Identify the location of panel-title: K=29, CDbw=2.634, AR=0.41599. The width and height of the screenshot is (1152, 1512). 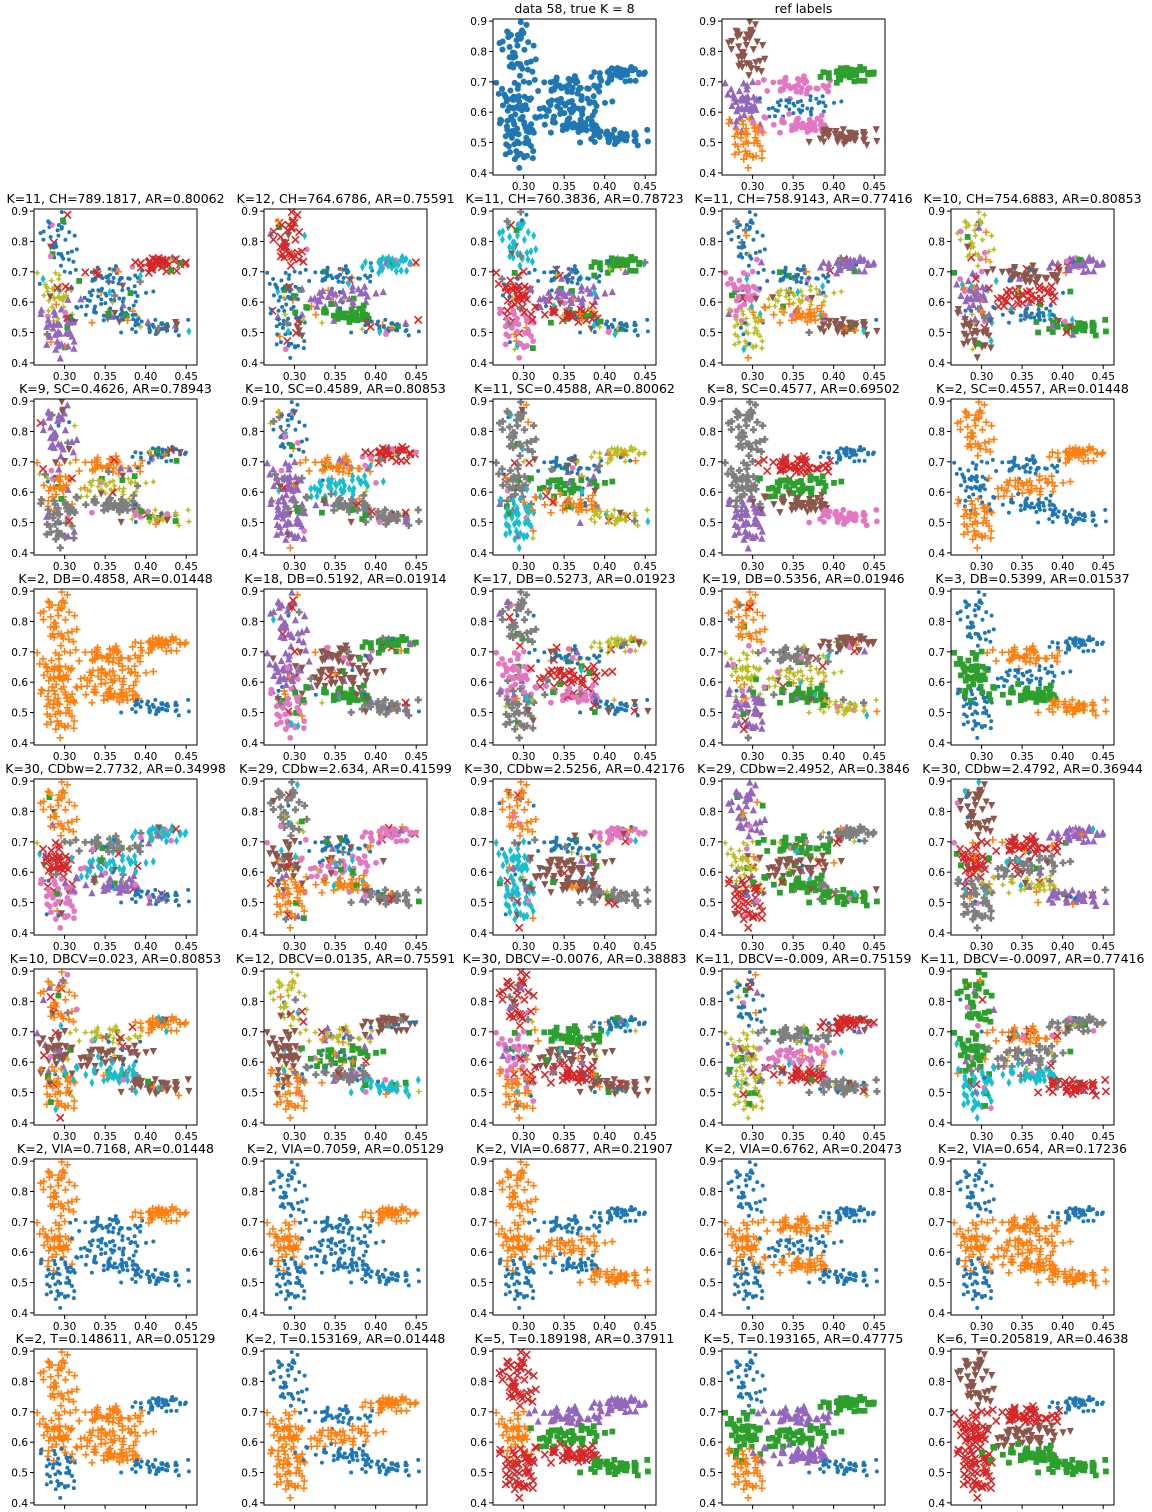
(345, 768).